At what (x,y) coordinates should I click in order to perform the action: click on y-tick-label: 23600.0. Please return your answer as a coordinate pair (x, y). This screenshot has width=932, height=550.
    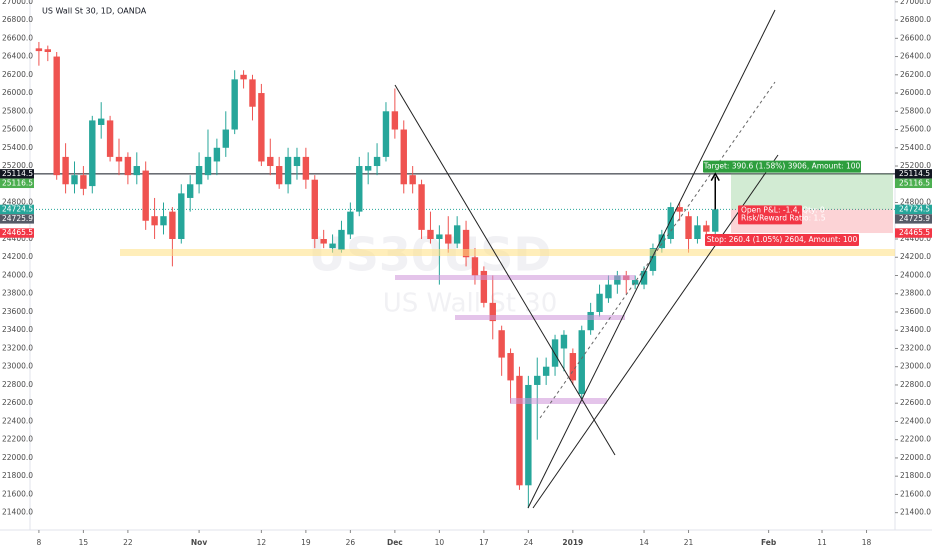
    Looking at the image, I should click on (915, 311).